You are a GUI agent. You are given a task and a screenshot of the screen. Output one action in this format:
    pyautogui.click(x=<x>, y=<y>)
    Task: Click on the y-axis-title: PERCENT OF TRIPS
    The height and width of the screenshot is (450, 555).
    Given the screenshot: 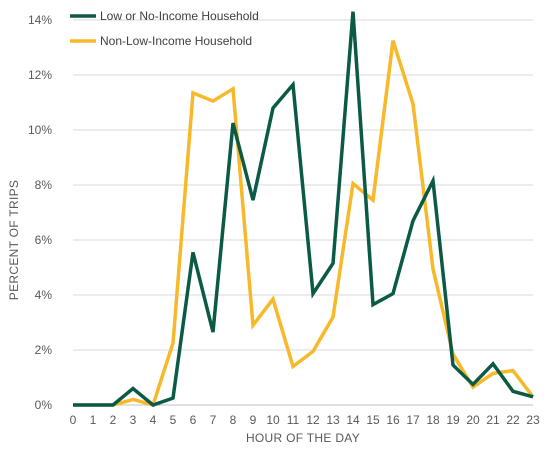 What is the action you would take?
    pyautogui.click(x=14, y=240)
    